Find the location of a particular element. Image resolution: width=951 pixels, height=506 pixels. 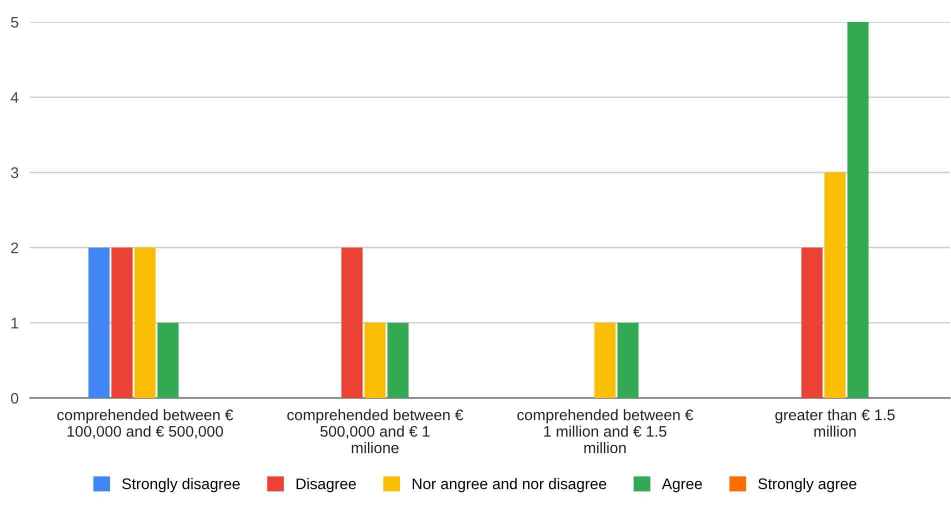

legend-label: Agree is located at coordinates (682, 485).